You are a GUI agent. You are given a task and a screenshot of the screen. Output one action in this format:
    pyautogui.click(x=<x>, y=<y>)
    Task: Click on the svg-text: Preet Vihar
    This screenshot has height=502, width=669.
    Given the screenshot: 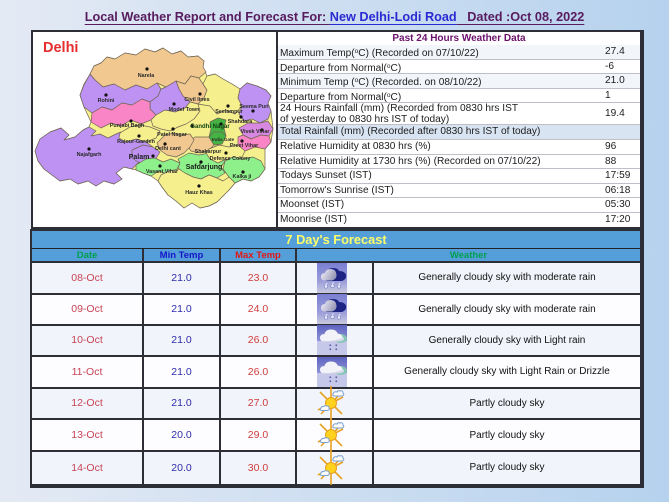 What is the action you would take?
    pyautogui.click(x=244, y=146)
    